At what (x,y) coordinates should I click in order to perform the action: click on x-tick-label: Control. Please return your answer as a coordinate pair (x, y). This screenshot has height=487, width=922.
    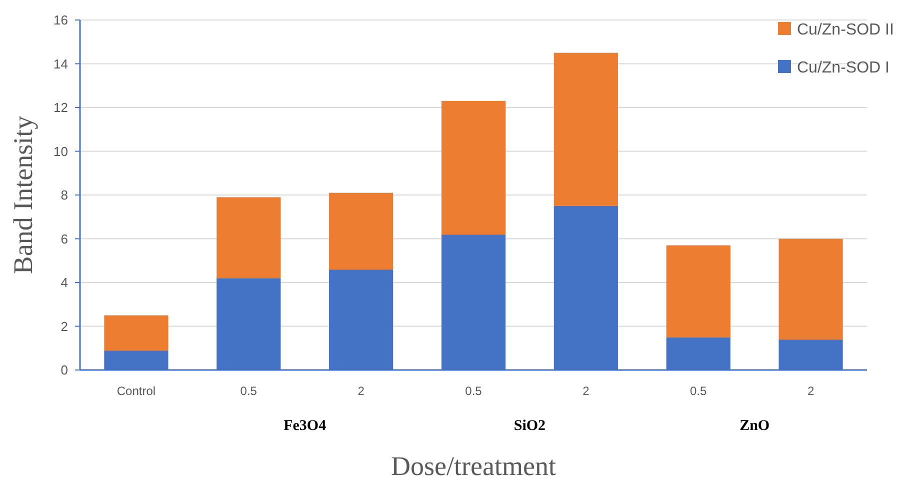
    Looking at the image, I should click on (136, 391).